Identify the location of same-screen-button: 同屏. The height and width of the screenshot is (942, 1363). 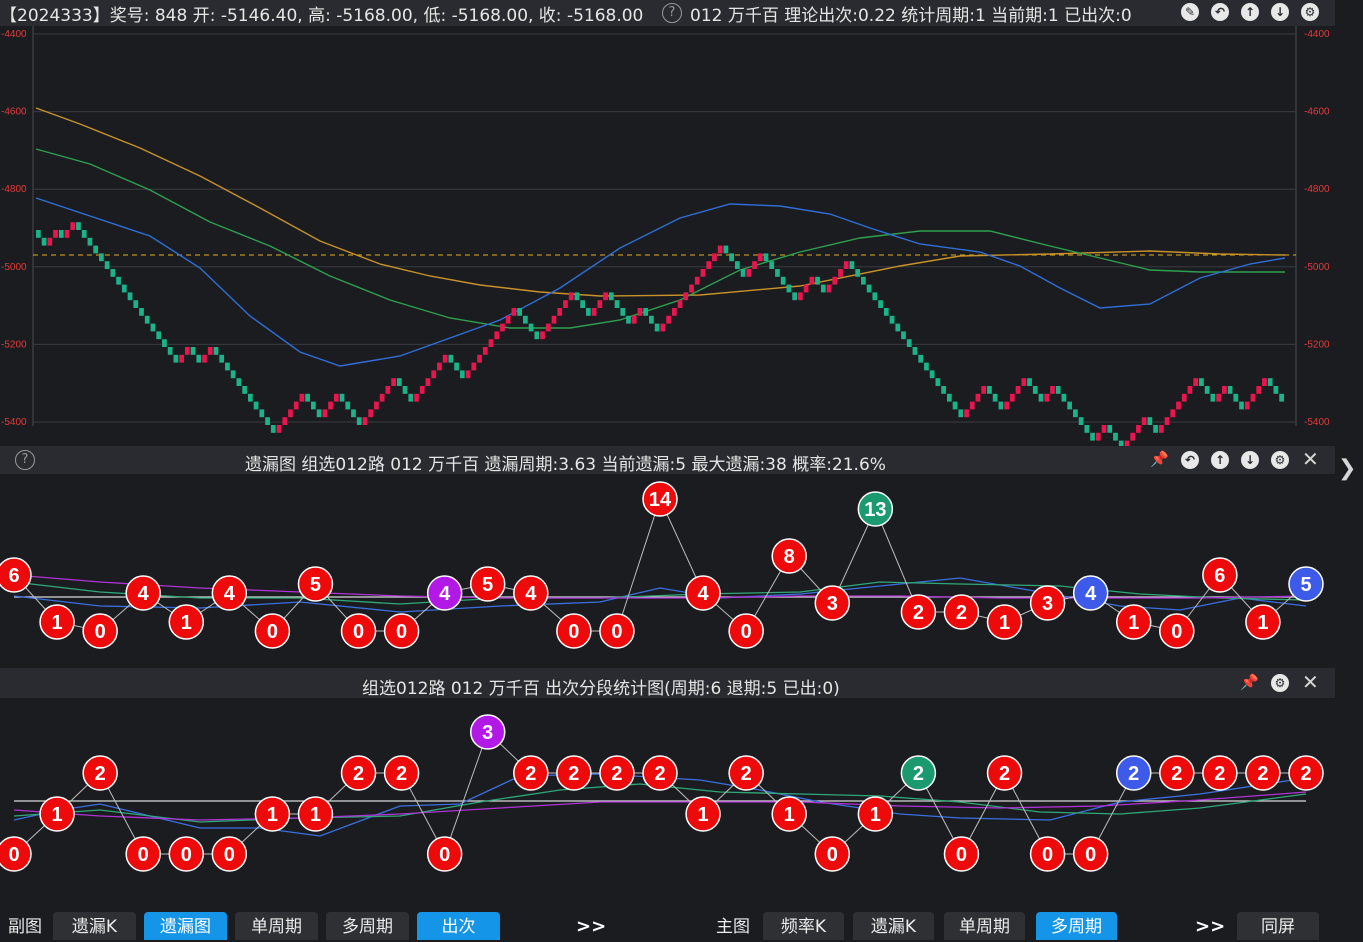
(1278, 926).